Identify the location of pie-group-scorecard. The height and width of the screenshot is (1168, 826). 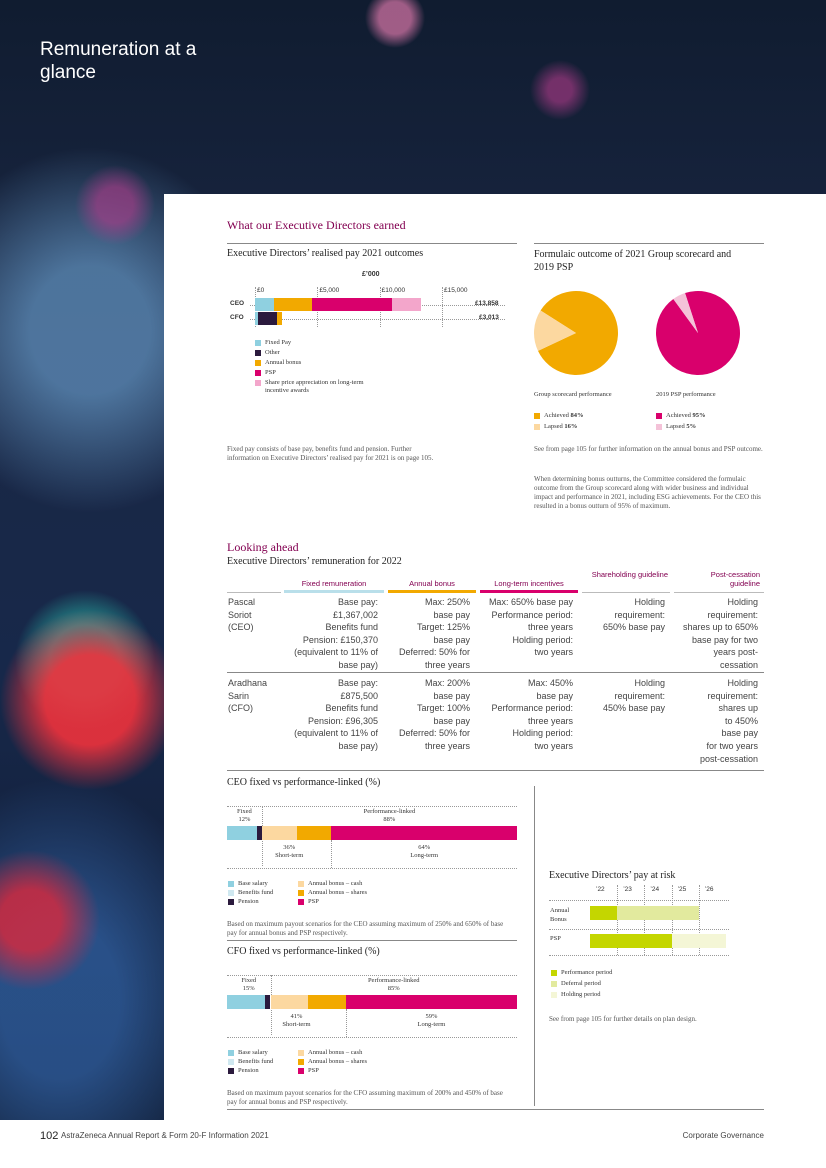
(576, 333).